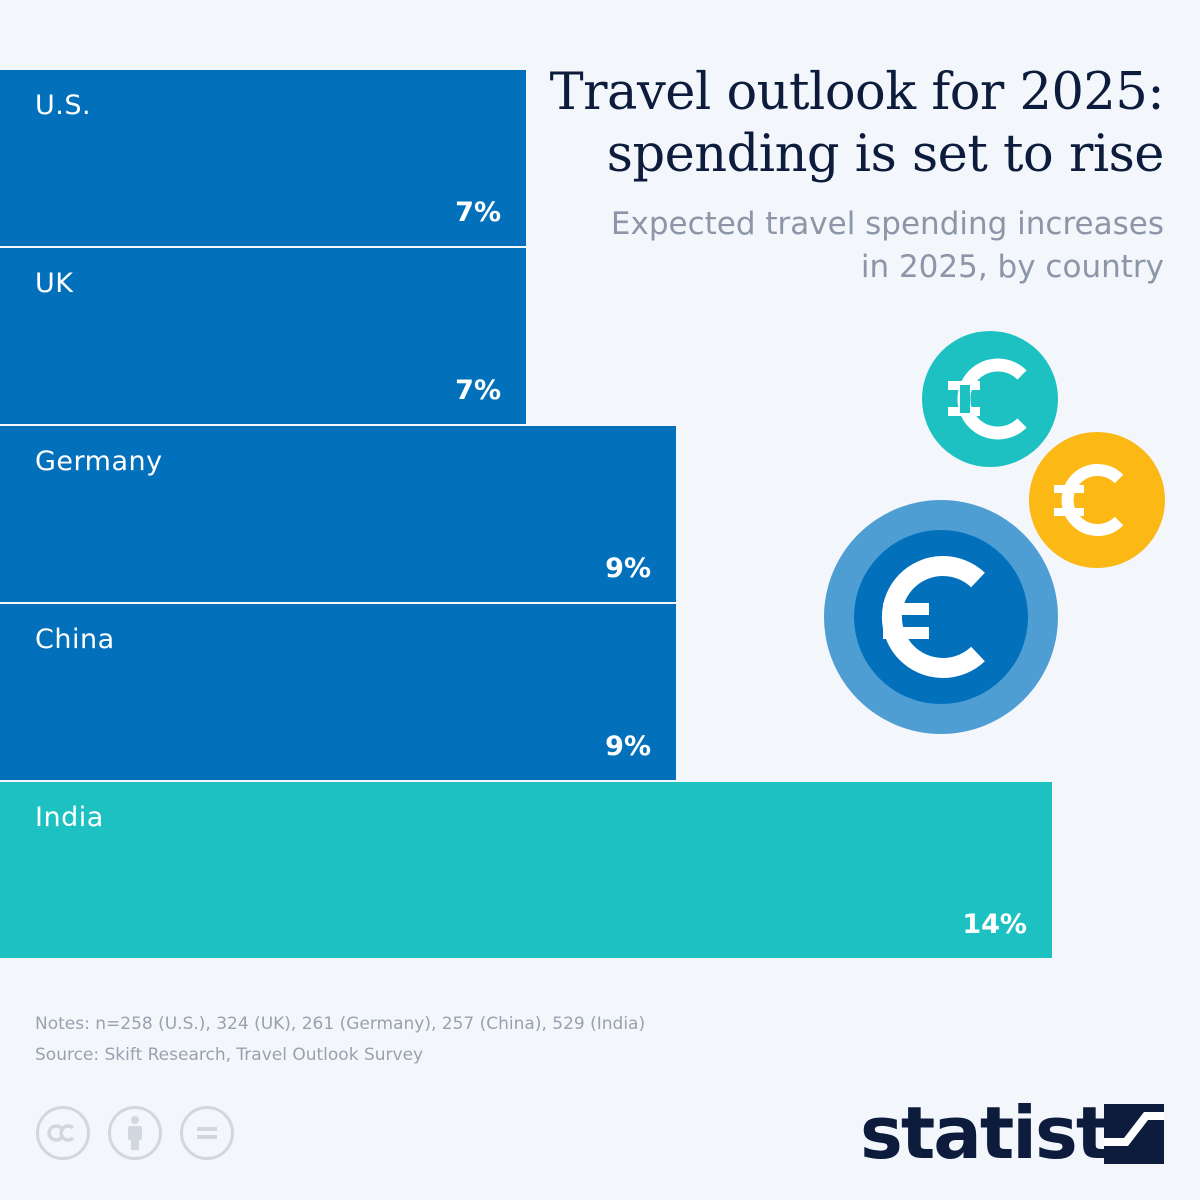  What do you see at coordinates (207, 1133) in the screenshot?
I see `no-derivatives-icon` at bounding box center [207, 1133].